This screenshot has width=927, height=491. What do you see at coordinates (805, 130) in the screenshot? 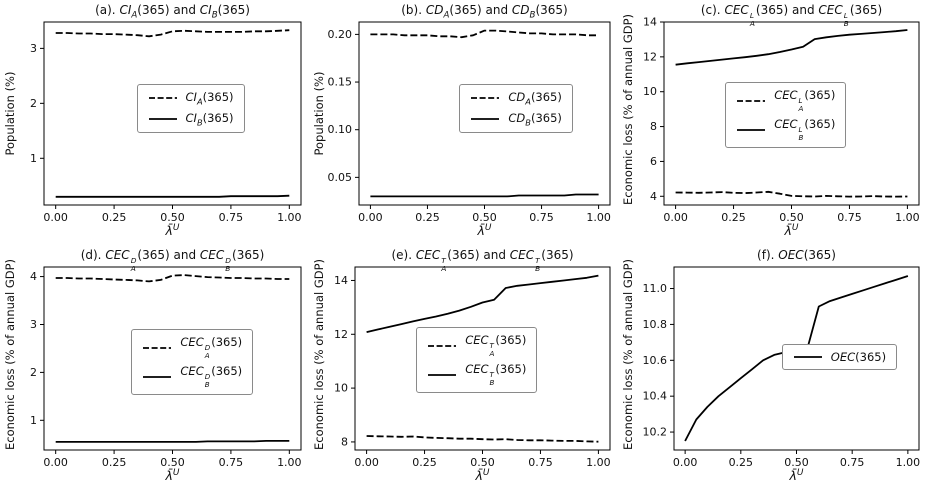
I see `legend-label: CEC L B (365)` at bounding box center [805, 130].